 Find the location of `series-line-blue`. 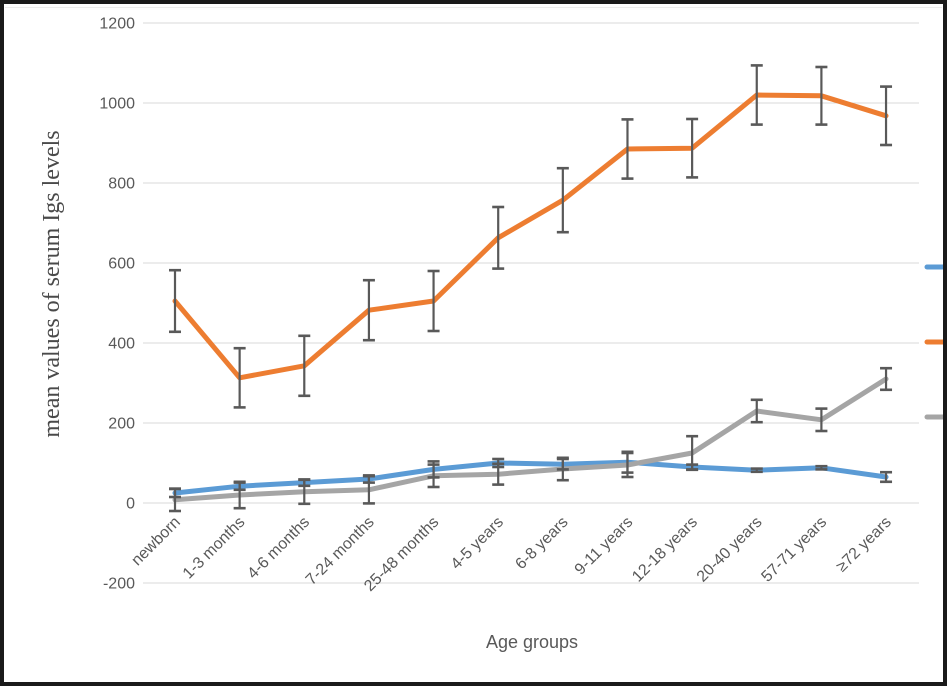

series-line-blue is located at coordinates (530, 477).